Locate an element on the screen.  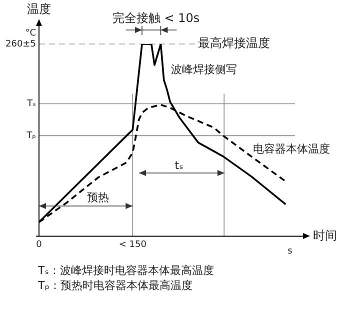
annotation: 预热 is located at coordinates (98, 197).